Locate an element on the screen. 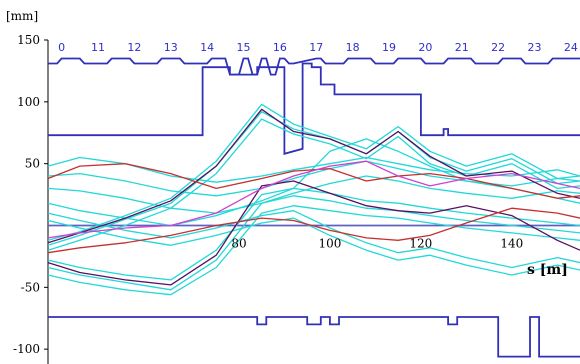 The width and height of the screenshot is (580, 364). cell-number-label: 16 is located at coordinates (280, 47).